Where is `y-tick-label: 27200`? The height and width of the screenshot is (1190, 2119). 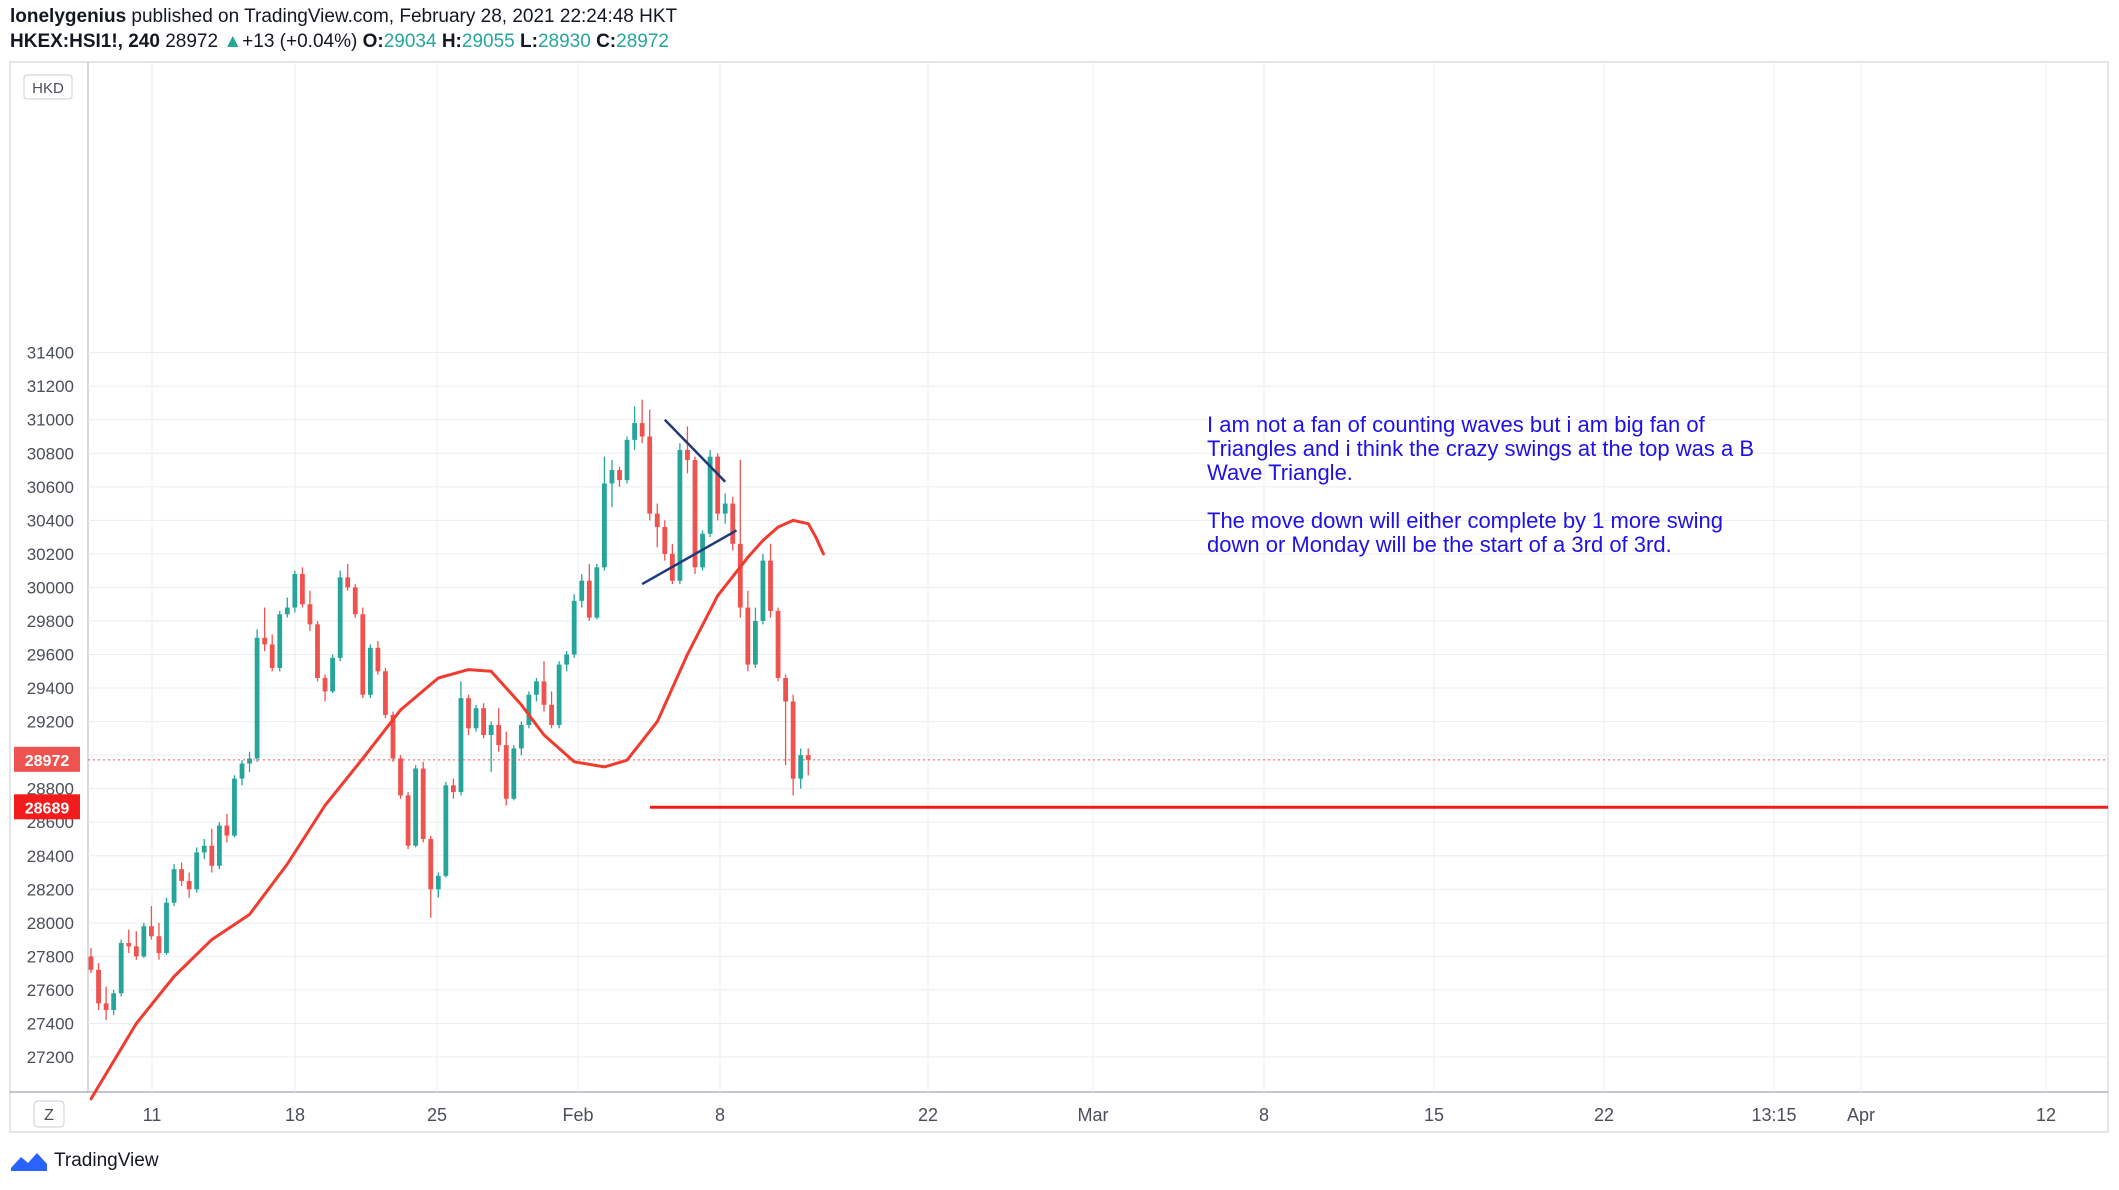 y-tick-label: 27200 is located at coordinates (50, 1057).